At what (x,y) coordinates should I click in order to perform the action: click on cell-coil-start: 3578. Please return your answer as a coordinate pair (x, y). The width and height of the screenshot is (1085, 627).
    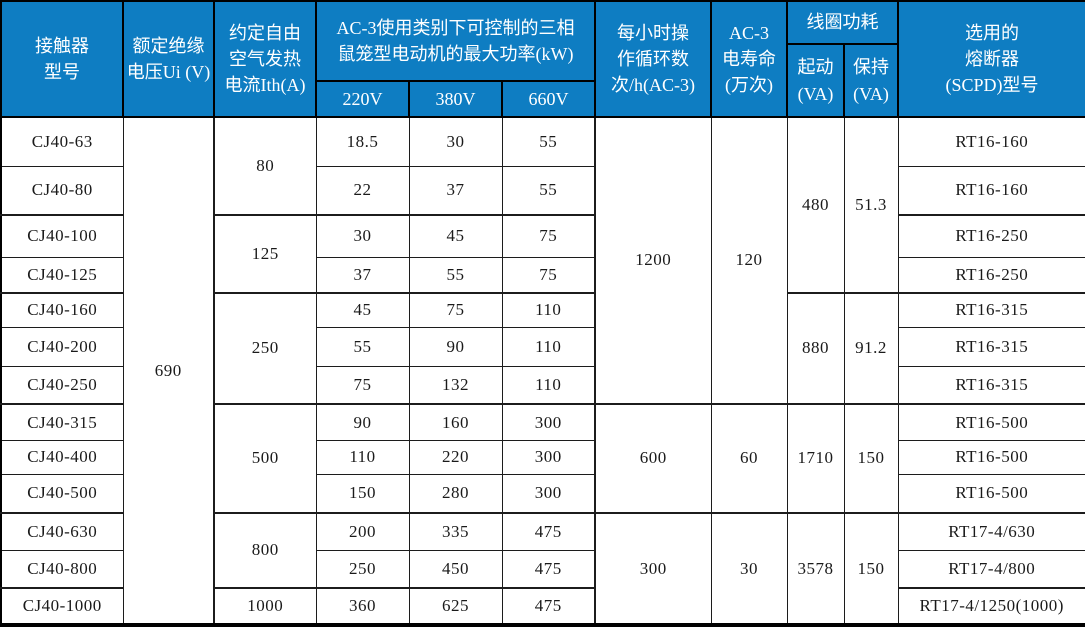
    Looking at the image, I should click on (815, 569).